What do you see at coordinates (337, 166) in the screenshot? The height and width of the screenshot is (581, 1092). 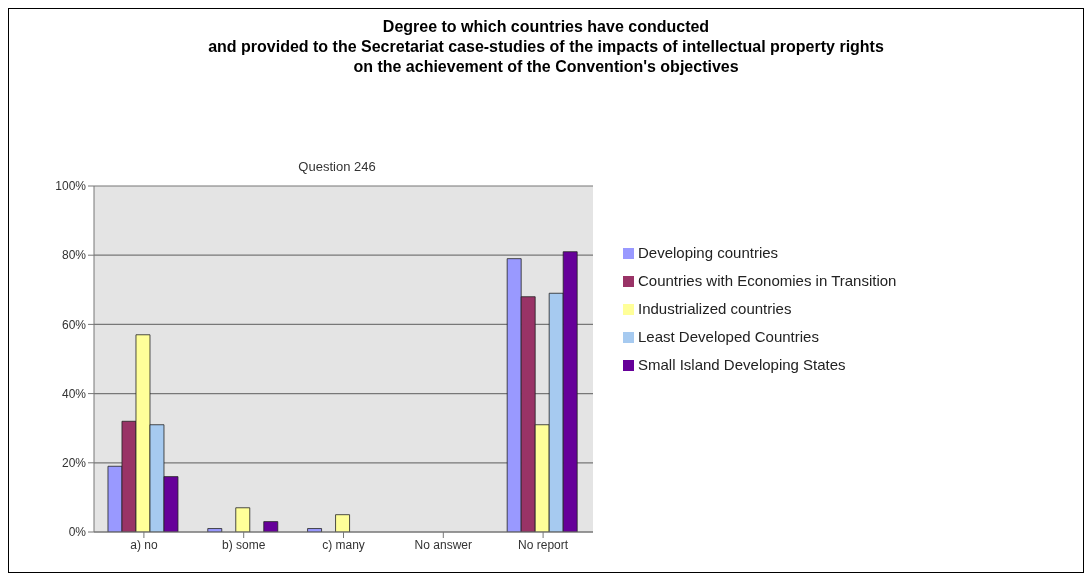 I see `chart-subtitle: Question 246` at bounding box center [337, 166].